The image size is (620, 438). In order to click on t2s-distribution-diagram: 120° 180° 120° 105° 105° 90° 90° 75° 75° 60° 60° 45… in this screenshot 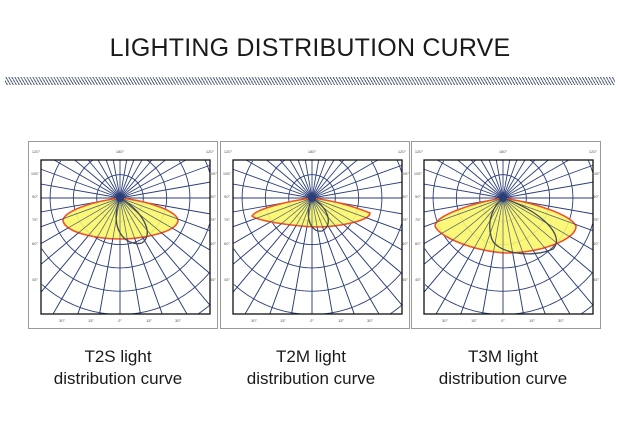, I will do `click(123, 235)`.